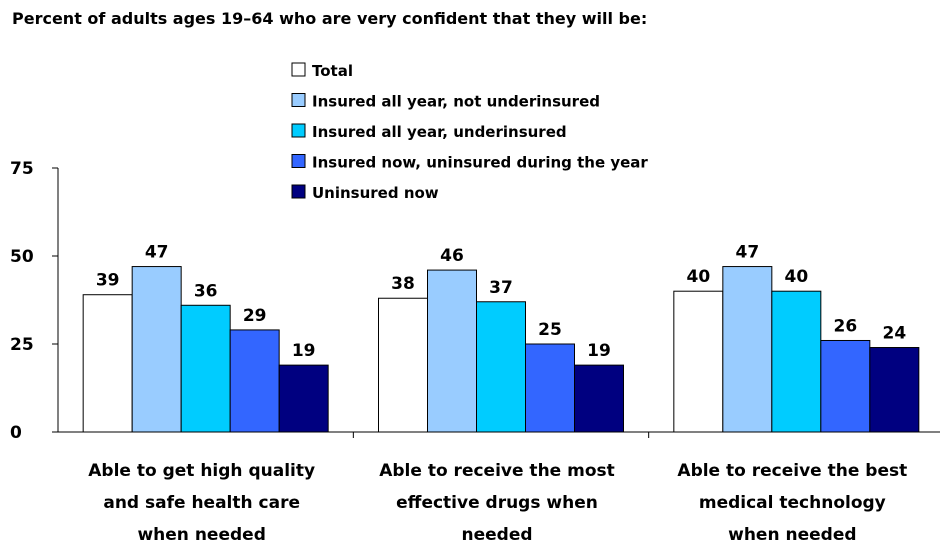 This screenshot has width=940, height=550. Describe the element at coordinates (375, 193) in the screenshot. I see `legend-label: Uninsured now` at that location.